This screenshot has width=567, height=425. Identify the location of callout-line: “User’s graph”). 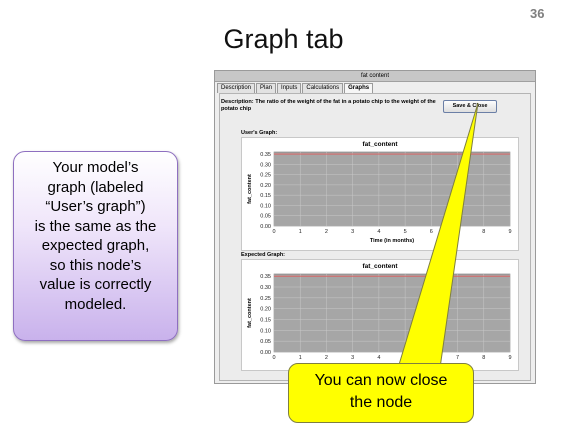
(95, 206).